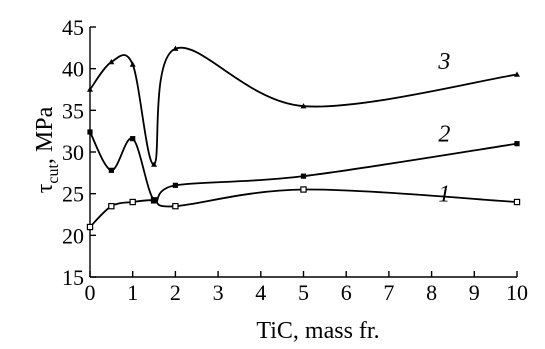 The width and height of the screenshot is (545, 349). What do you see at coordinates (303, 292) in the screenshot?
I see `x-tick-label: 5` at bounding box center [303, 292].